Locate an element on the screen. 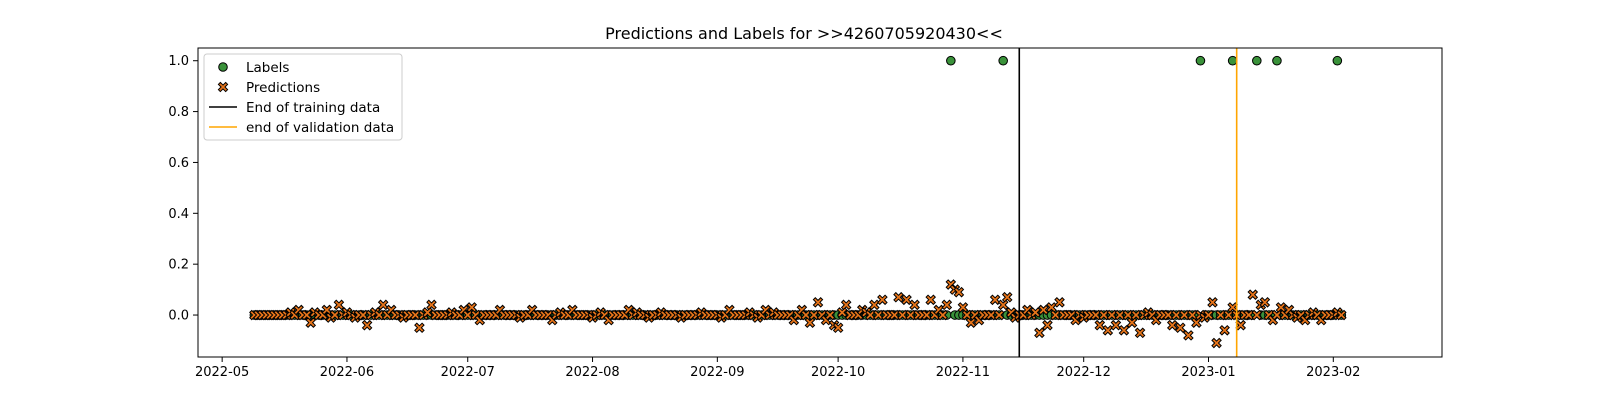  y-tick-label: 0.6 is located at coordinates (178, 163).